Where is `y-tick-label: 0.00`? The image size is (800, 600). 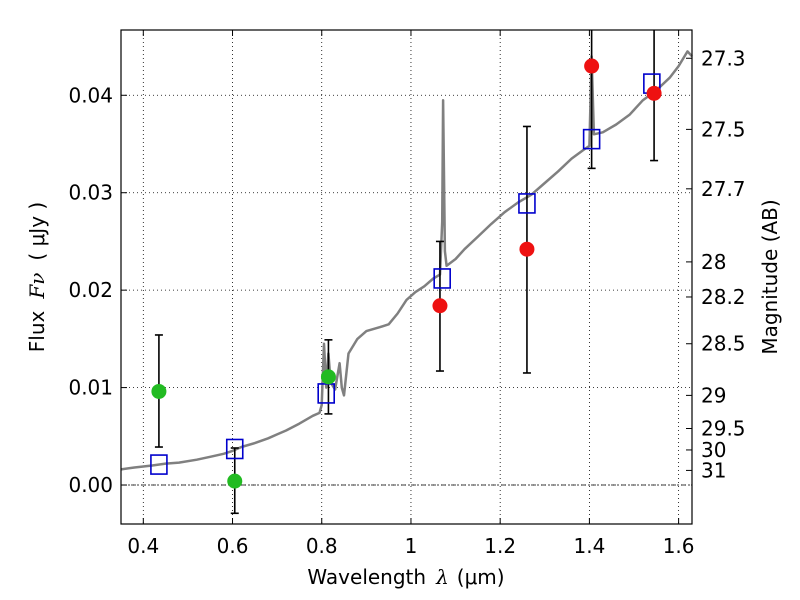
y-tick-label: 0.00 is located at coordinates (90, 485).